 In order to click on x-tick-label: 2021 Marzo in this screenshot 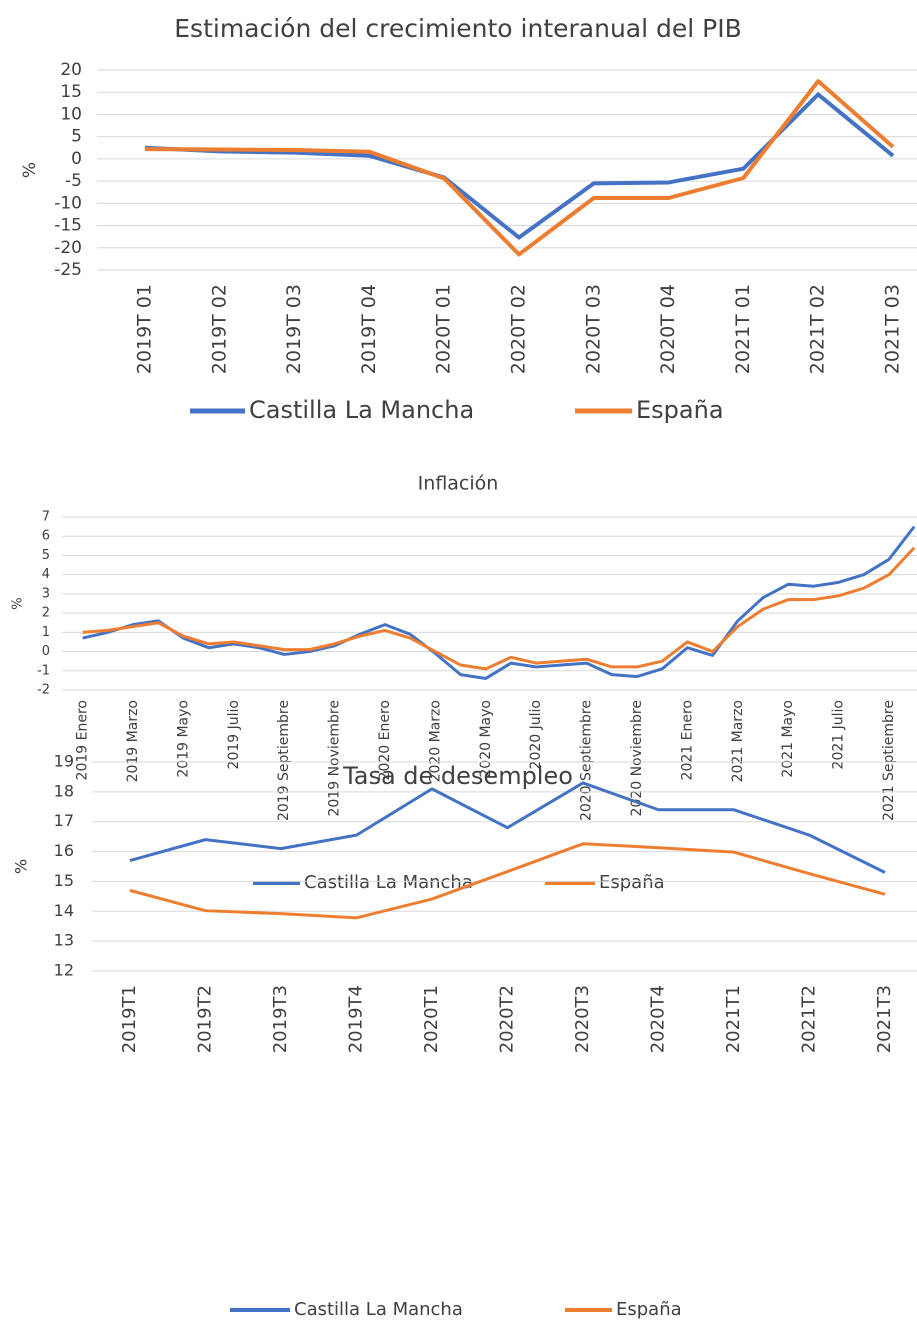, I will do `click(738, 741)`.